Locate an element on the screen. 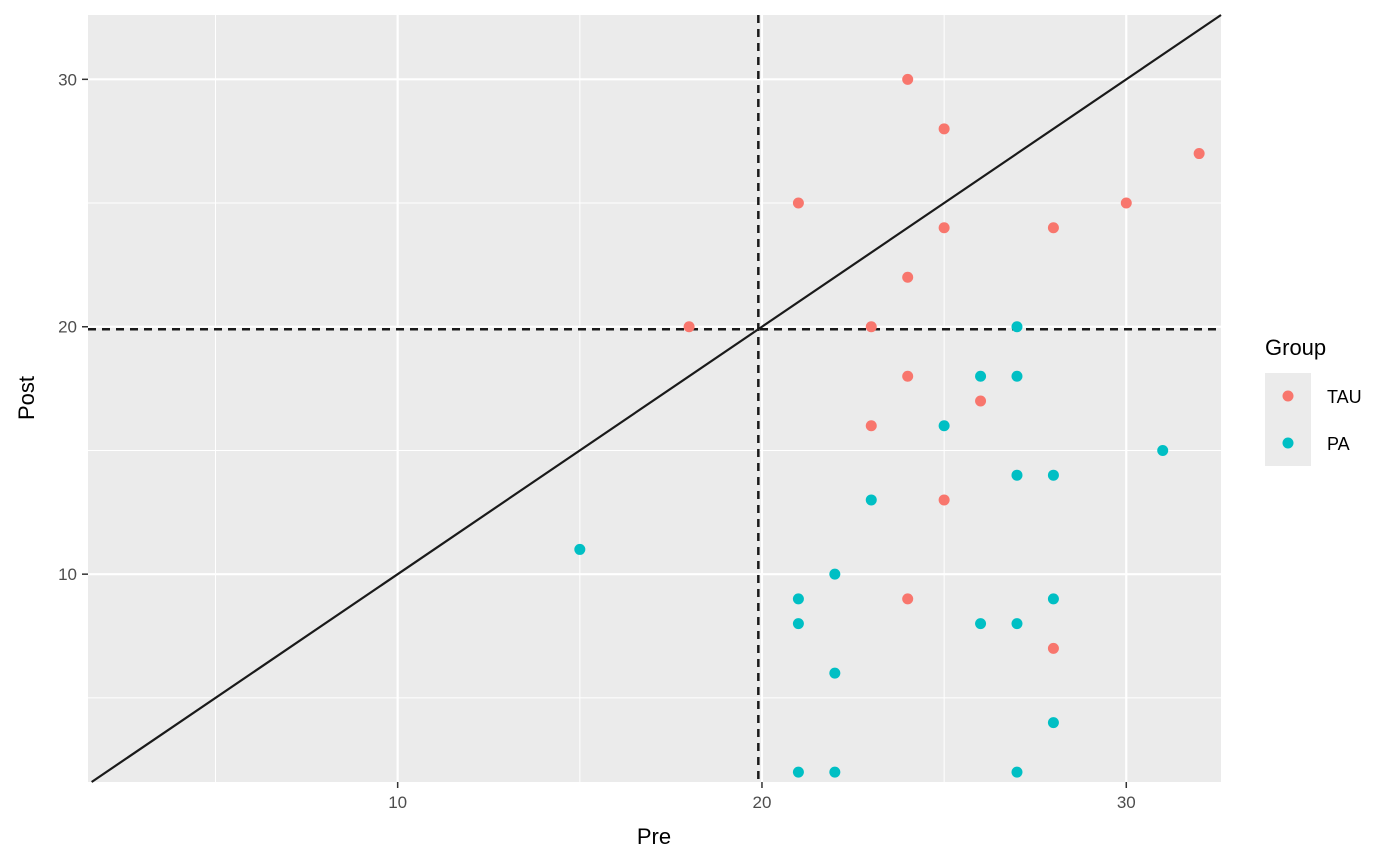  y-tick-label: 10 is located at coordinates (67, 574).